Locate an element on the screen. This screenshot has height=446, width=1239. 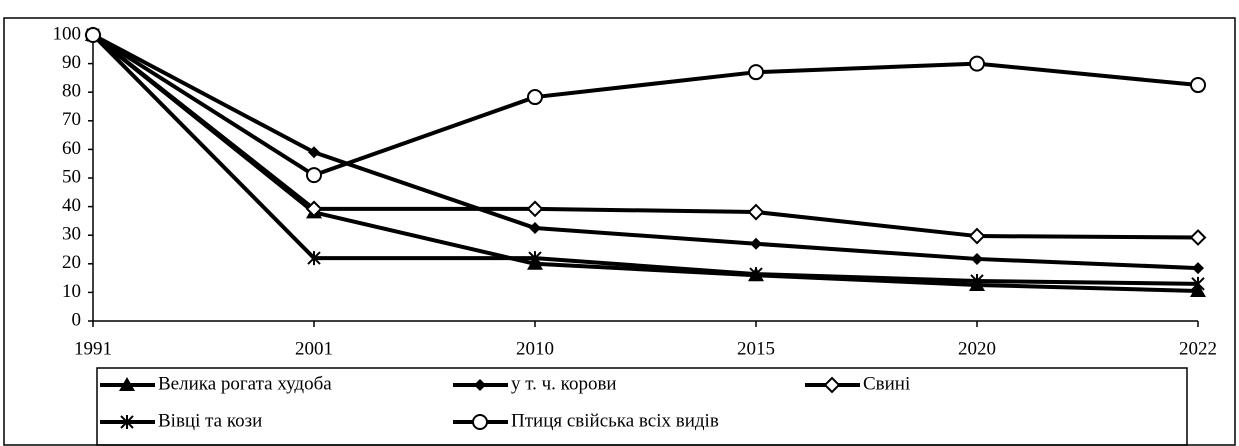
legend-label: Птиця свійська всіх видів is located at coordinates (615, 420).